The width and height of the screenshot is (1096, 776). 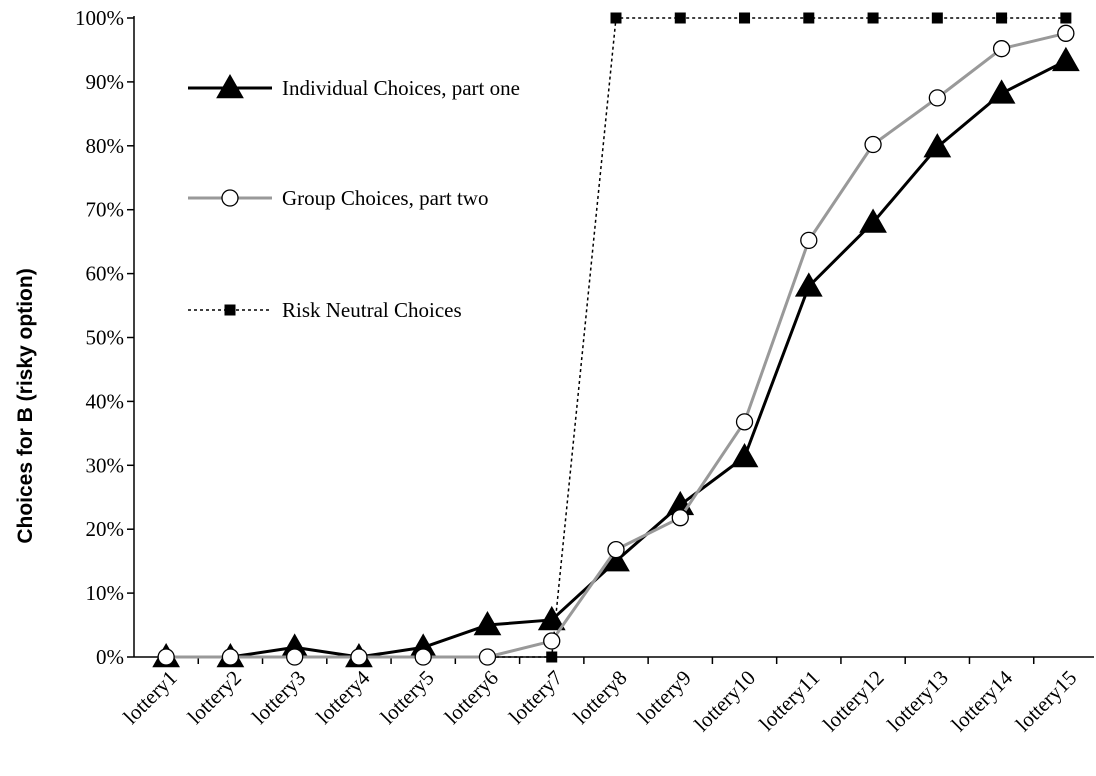 I want to click on x-tick-label: lottery11, so click(x=789, y=701).